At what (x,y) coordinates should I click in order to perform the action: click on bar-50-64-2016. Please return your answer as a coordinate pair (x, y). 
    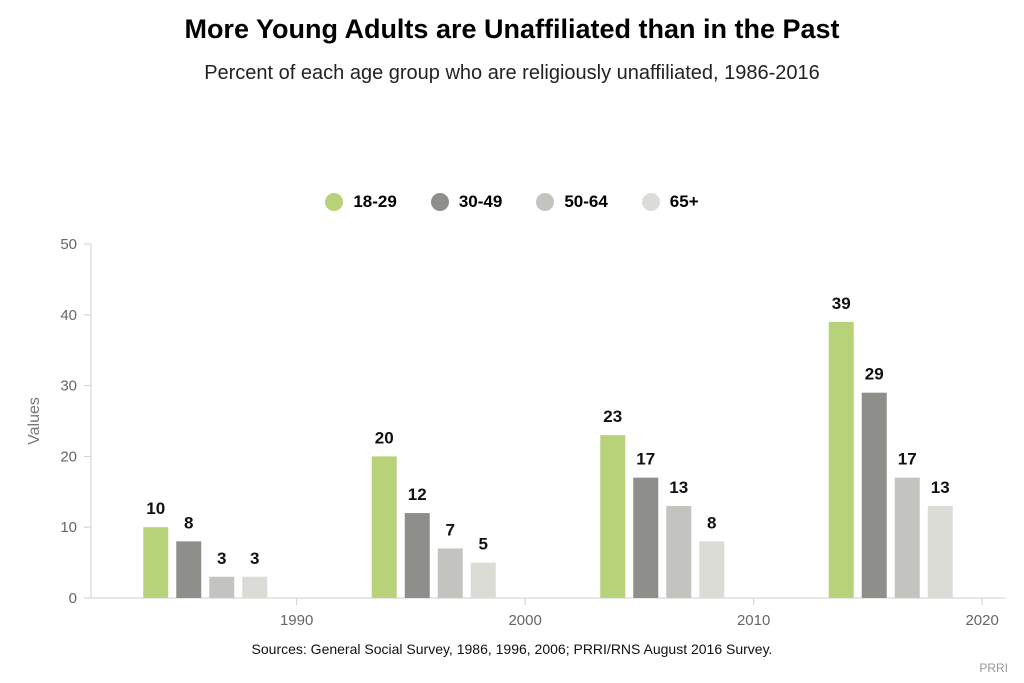
    Looking at the image, I should click on (907, 537).